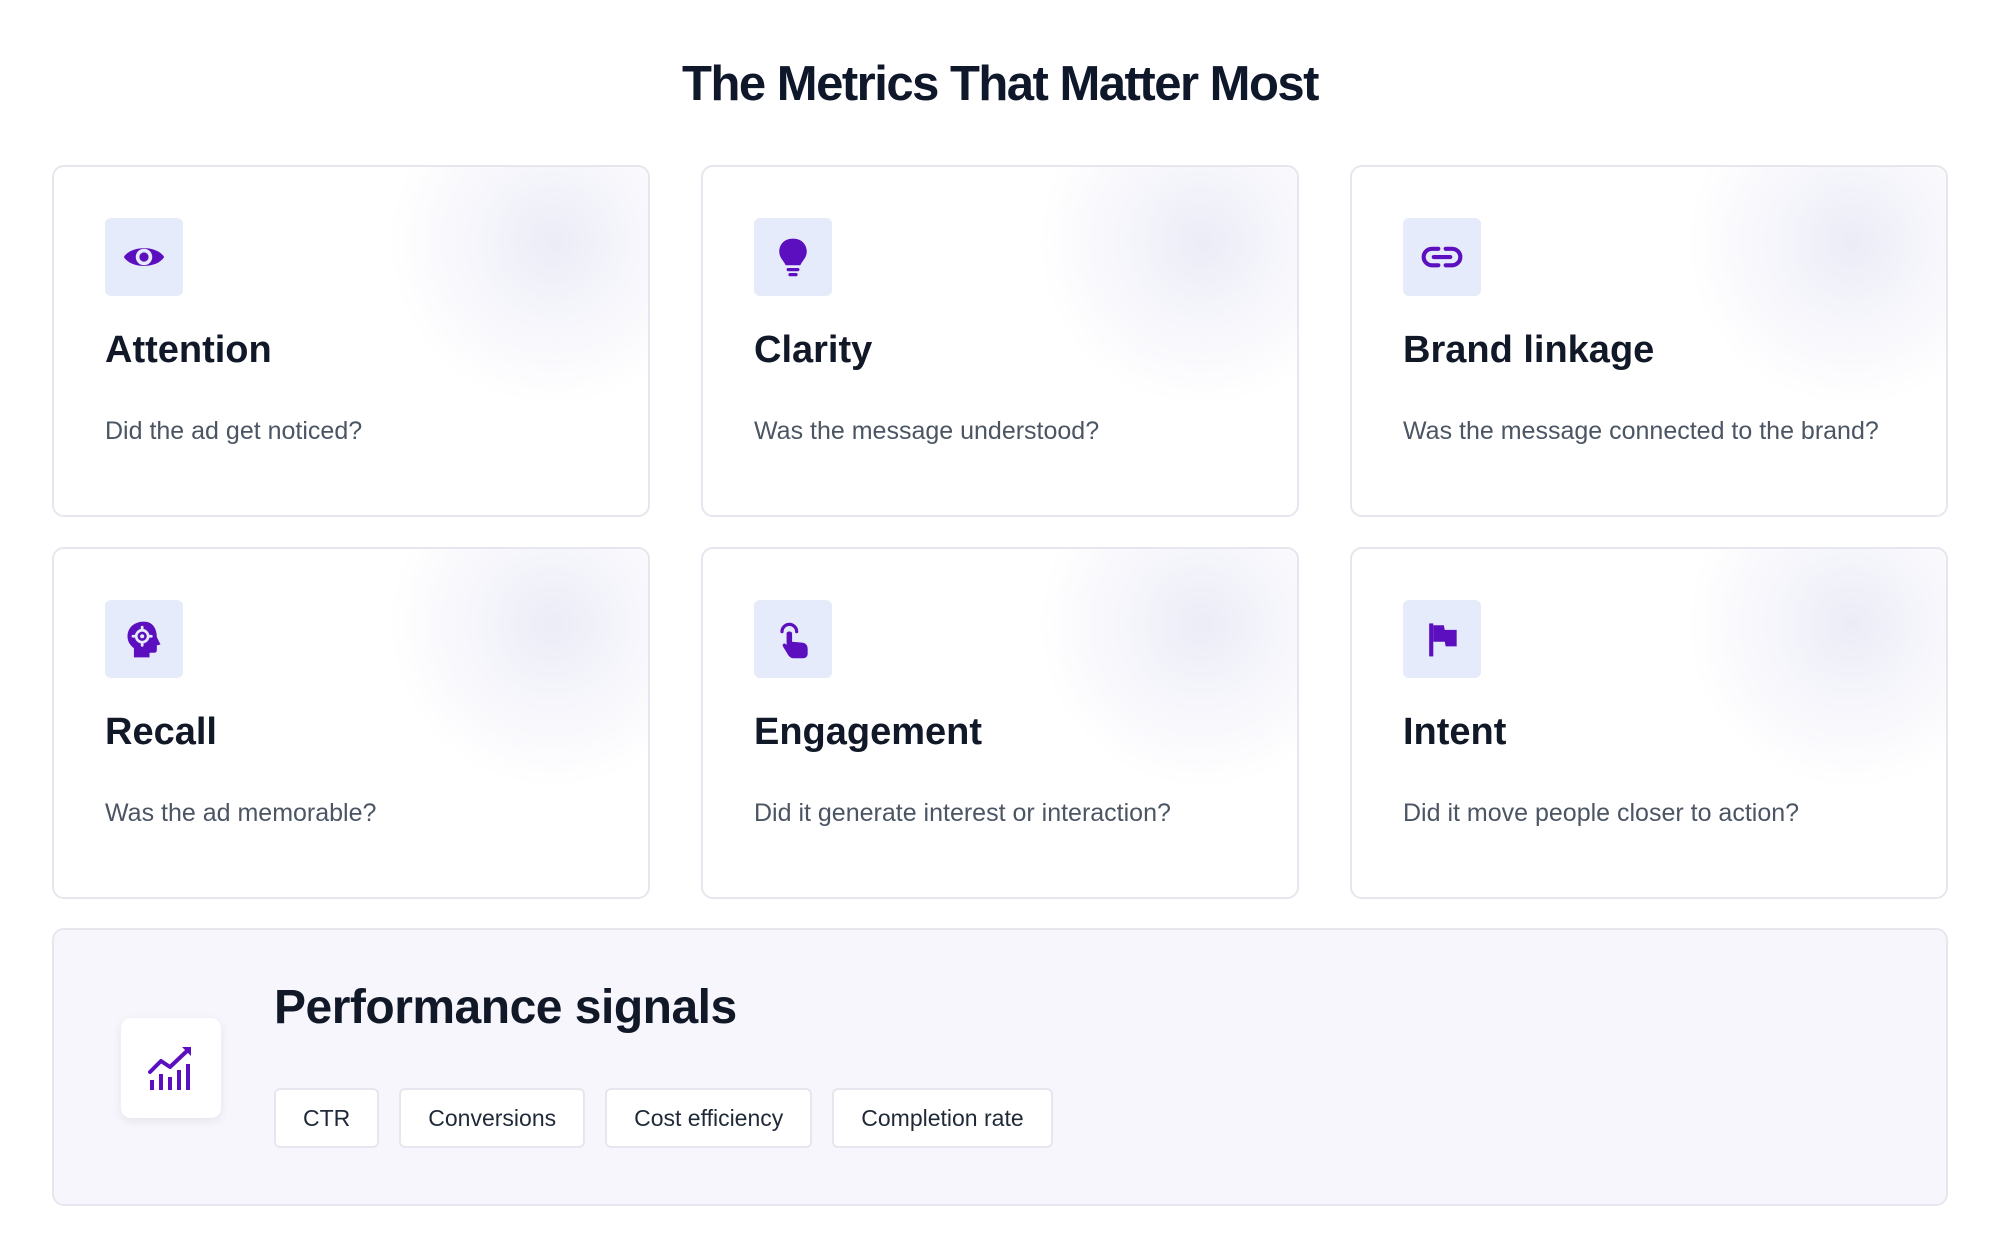  What do you see at coordinates (351, 723) in the screenshot?
I see `metric-card-recall: Recall Was the ad memorable?` at bounding box center [351, 723].